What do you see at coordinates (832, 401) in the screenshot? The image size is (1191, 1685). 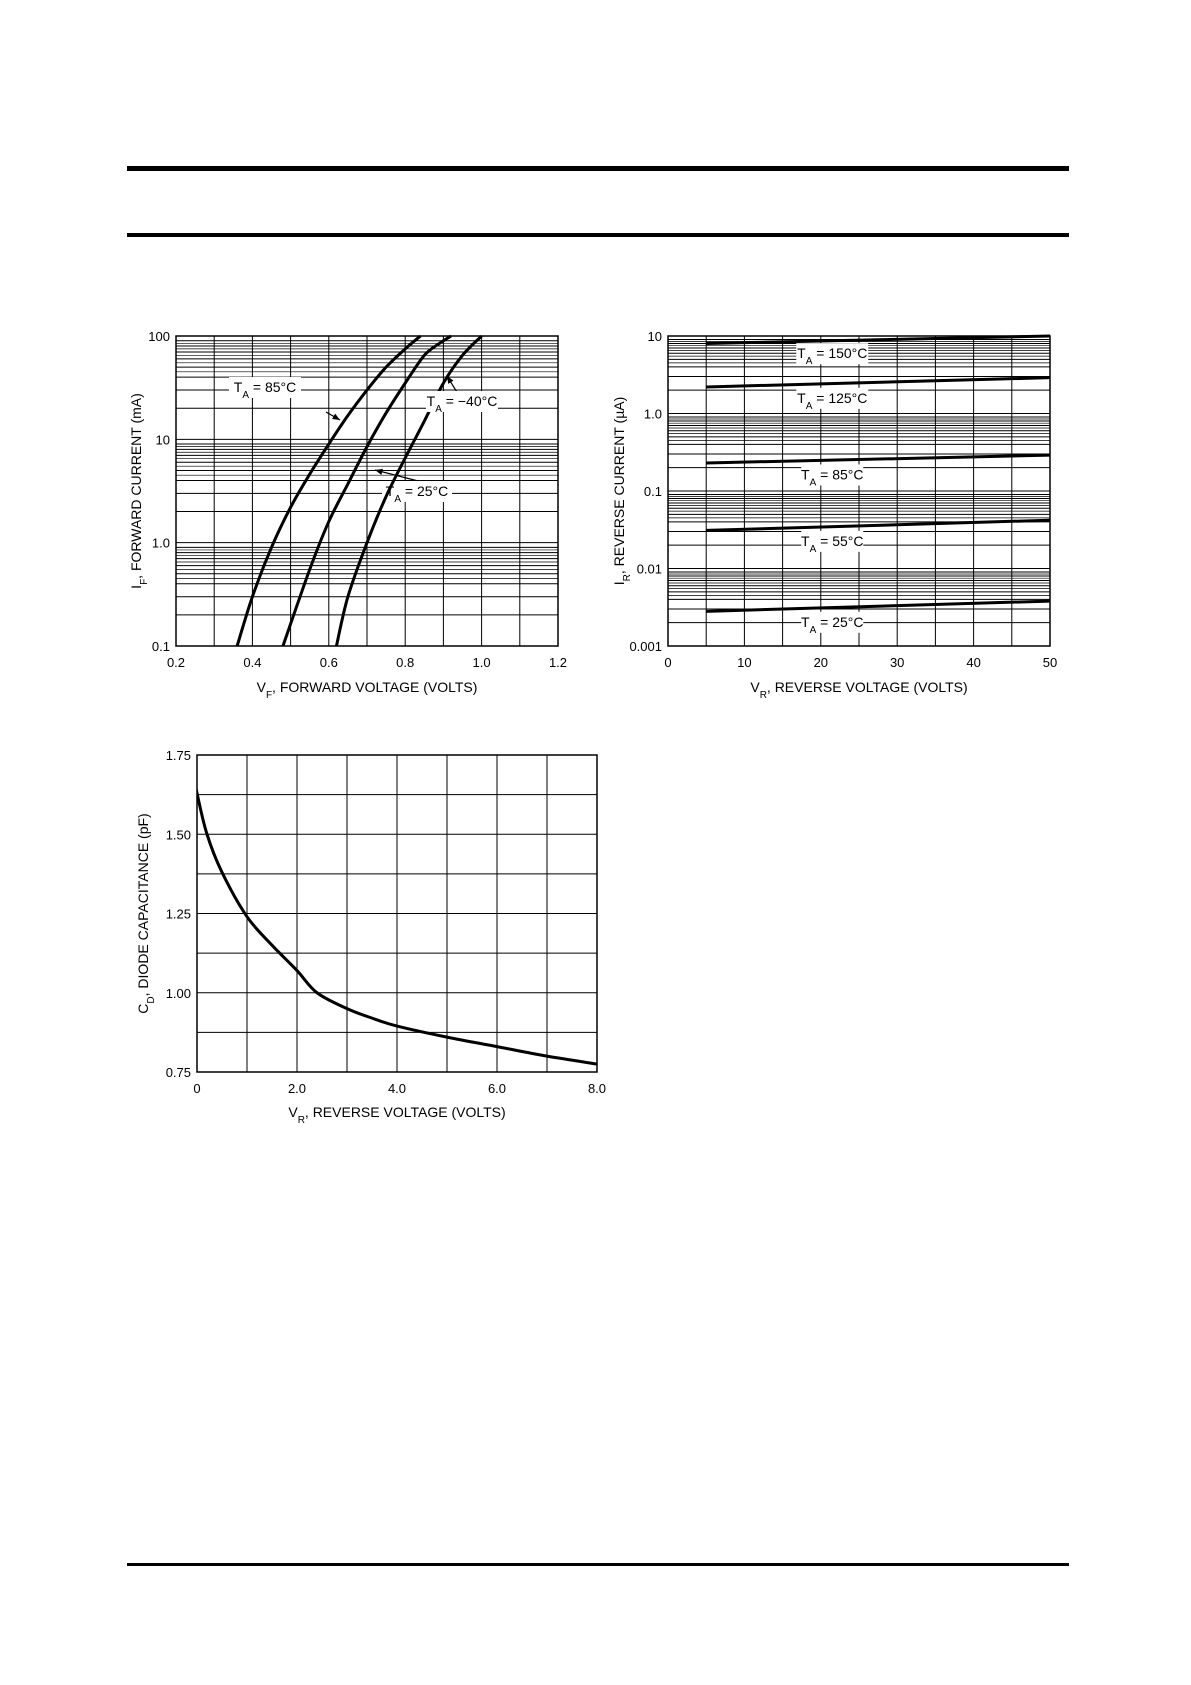 I see `series-label: TA = 125°C` at bounding box center [832, 401].